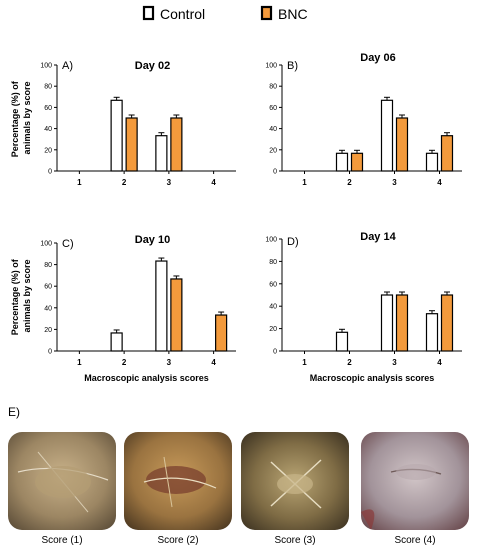 This screenshot has width=479, height=550. I want to click on panel-title: Day 10, so click(152, 240).